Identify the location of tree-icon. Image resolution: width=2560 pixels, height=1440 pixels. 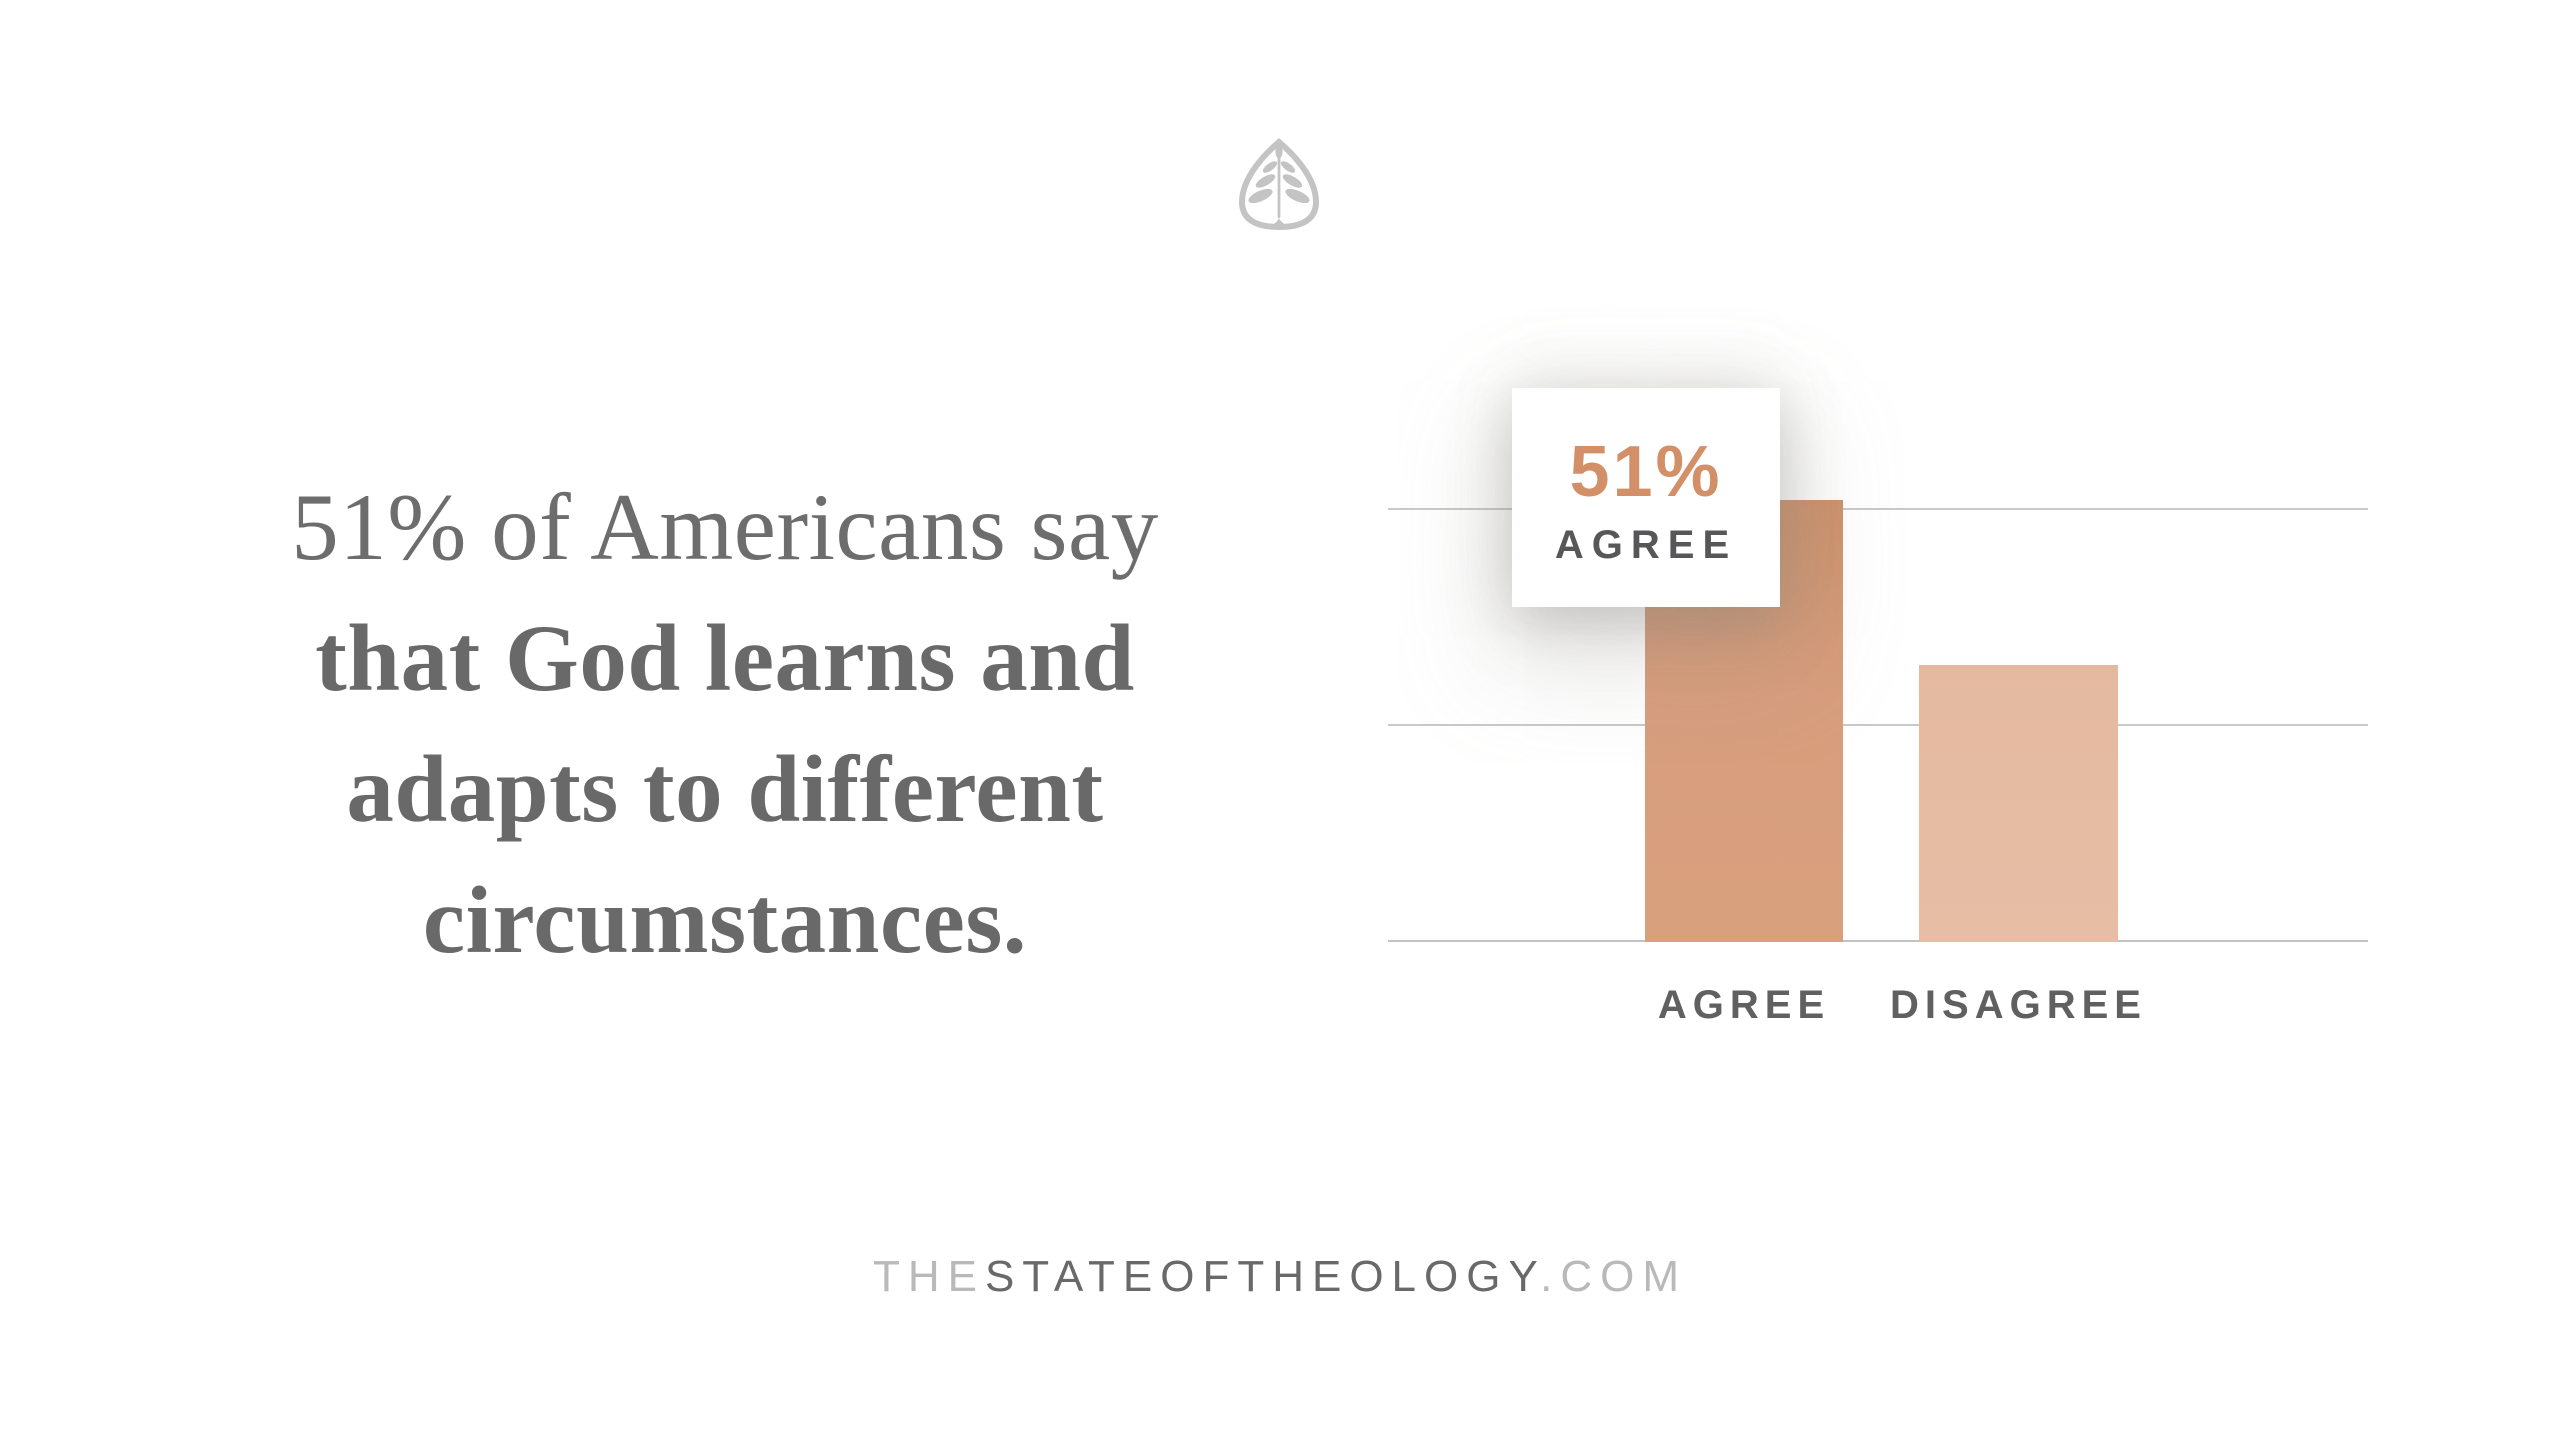
(1279, 185).